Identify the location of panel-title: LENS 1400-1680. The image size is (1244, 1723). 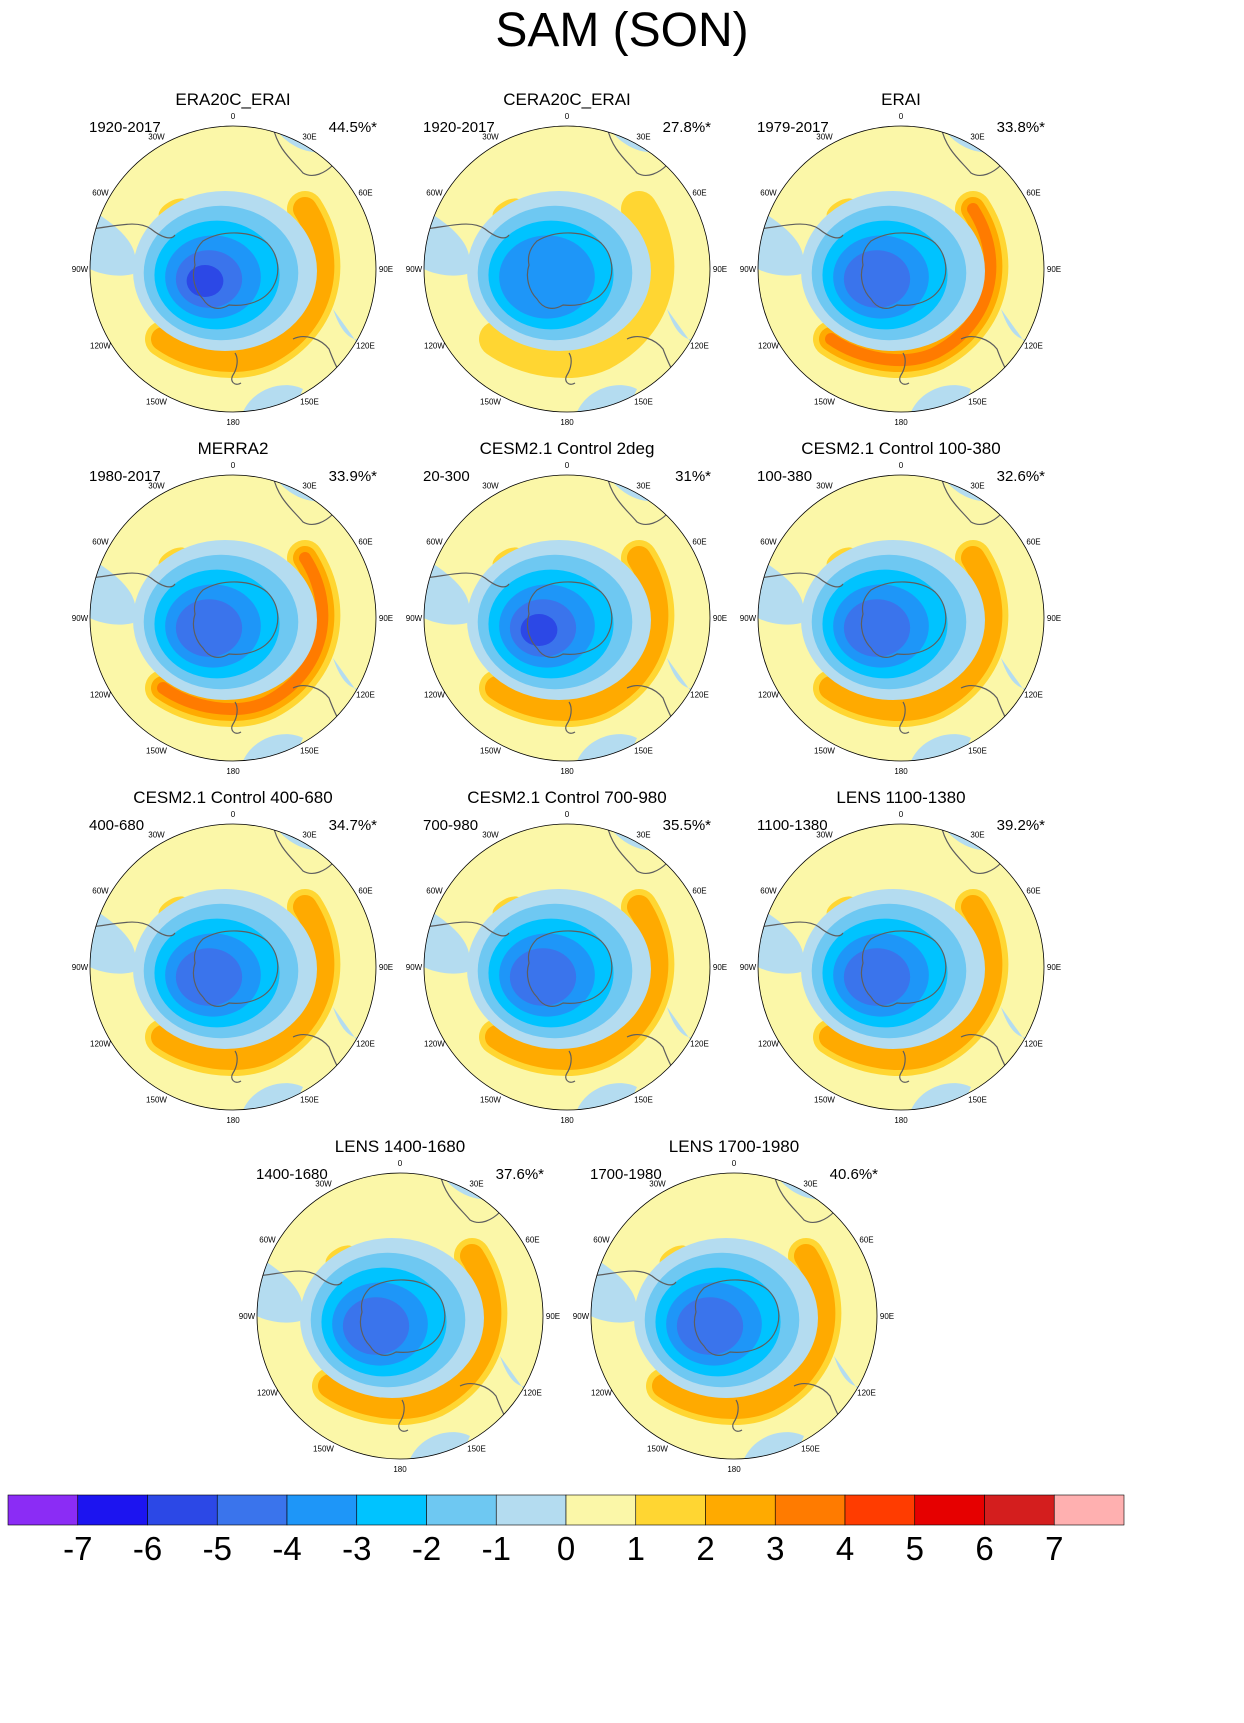
(400, 1146).